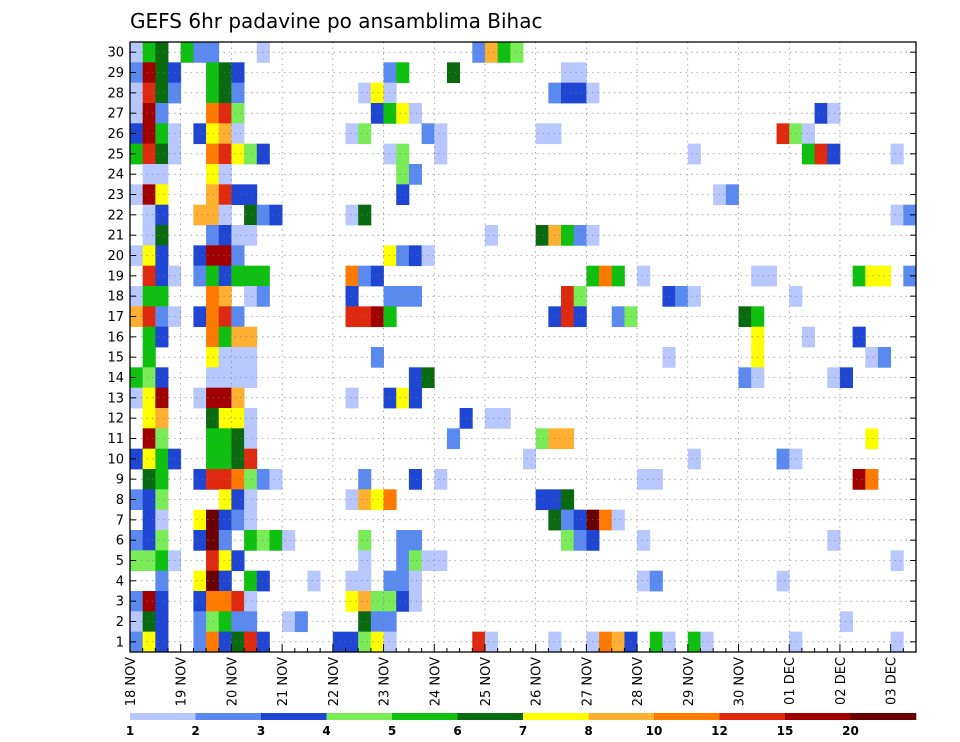  What do you see at coordinates (115, 53) in the screenshot?
I see `y-tick-label: 30` at bounding box center [115, 53].